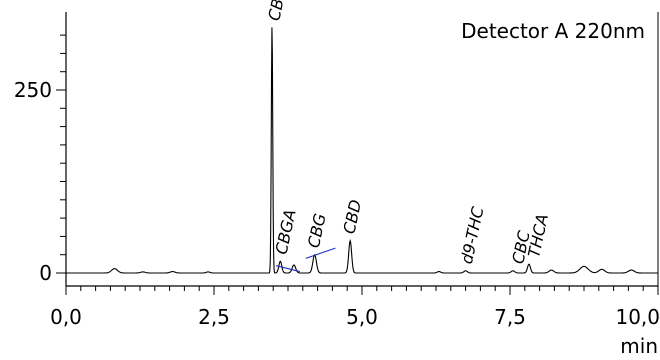  Describe the element at coordinates (40, 159) in the screenshot. I see `y-axis: 0 250` at that location.